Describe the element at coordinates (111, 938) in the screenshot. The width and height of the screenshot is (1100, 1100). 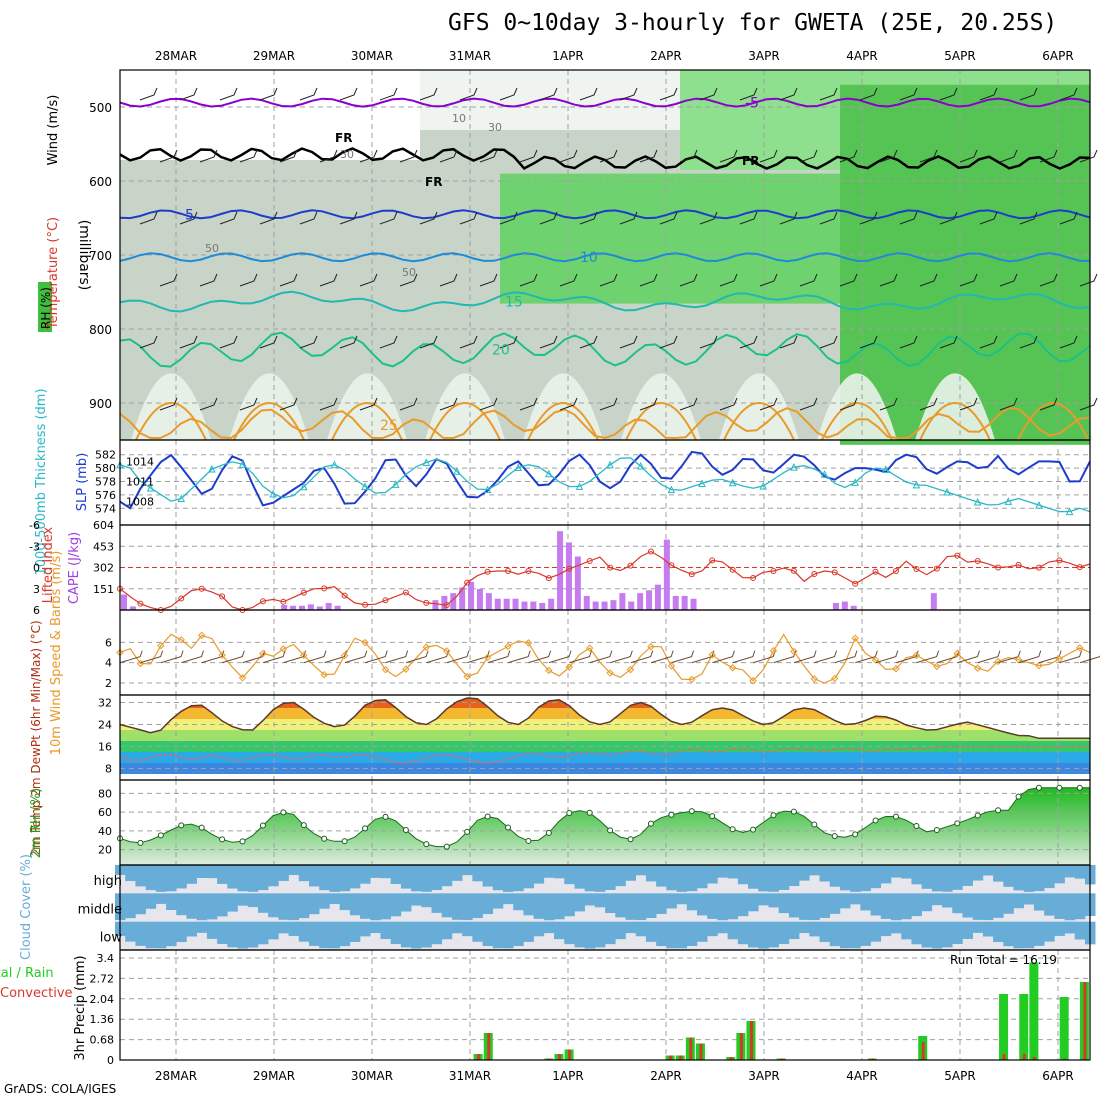
I see `cloud-level-label: low` at that location.